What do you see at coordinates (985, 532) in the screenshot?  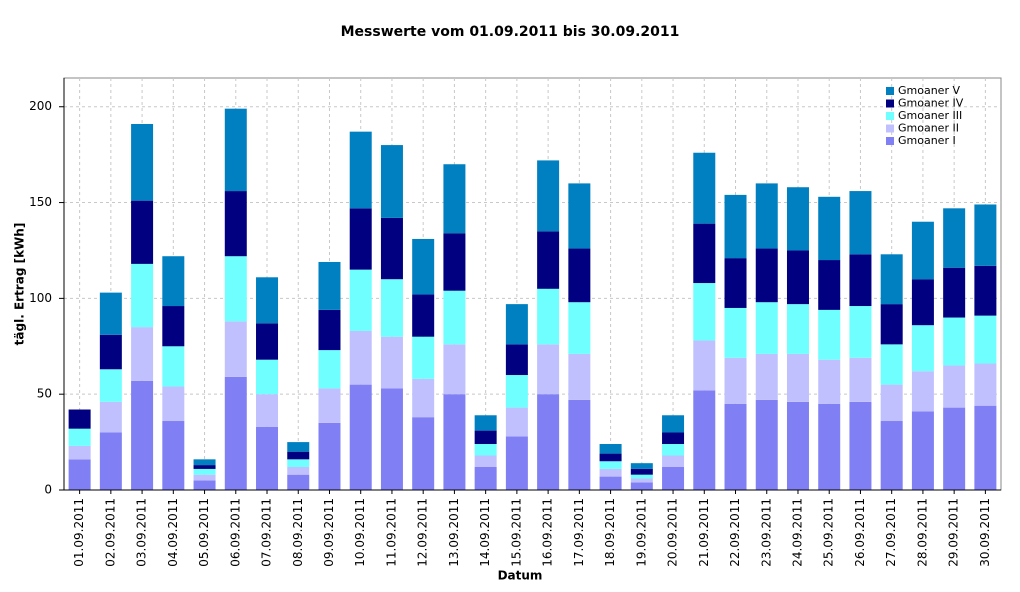 I see `x-tick-label: 30.09.2011` at bounding box center [985, 532].